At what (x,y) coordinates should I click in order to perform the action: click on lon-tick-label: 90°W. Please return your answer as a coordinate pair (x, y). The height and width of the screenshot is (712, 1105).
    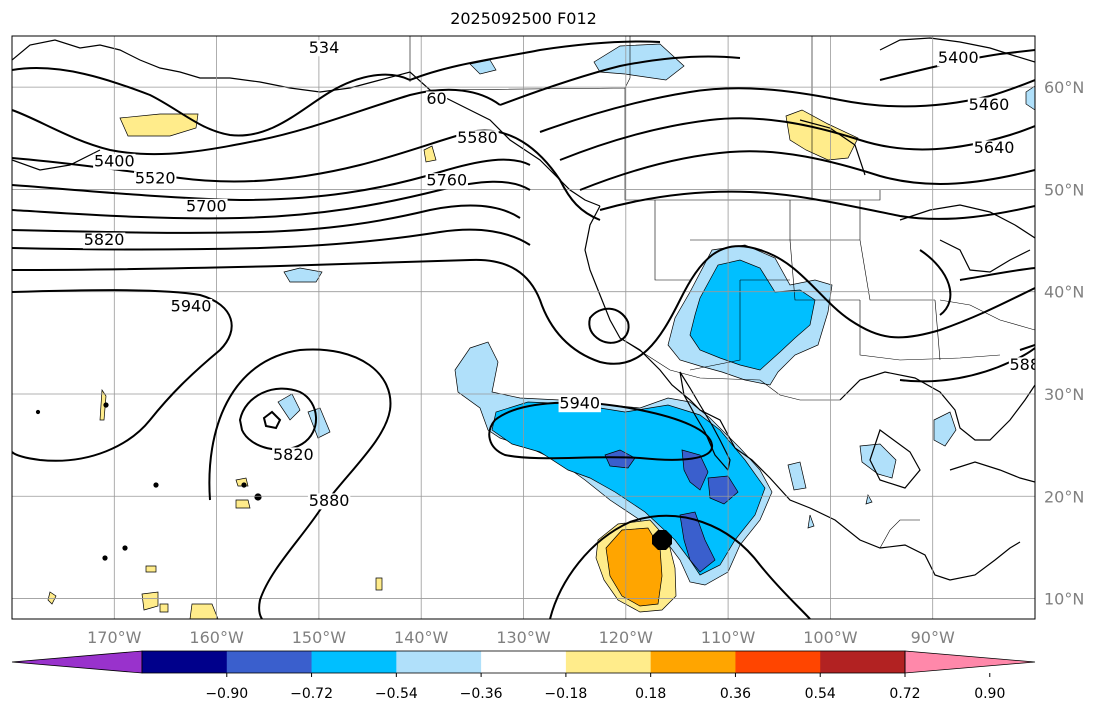
    Looking at the image, I should click on (933, 637).